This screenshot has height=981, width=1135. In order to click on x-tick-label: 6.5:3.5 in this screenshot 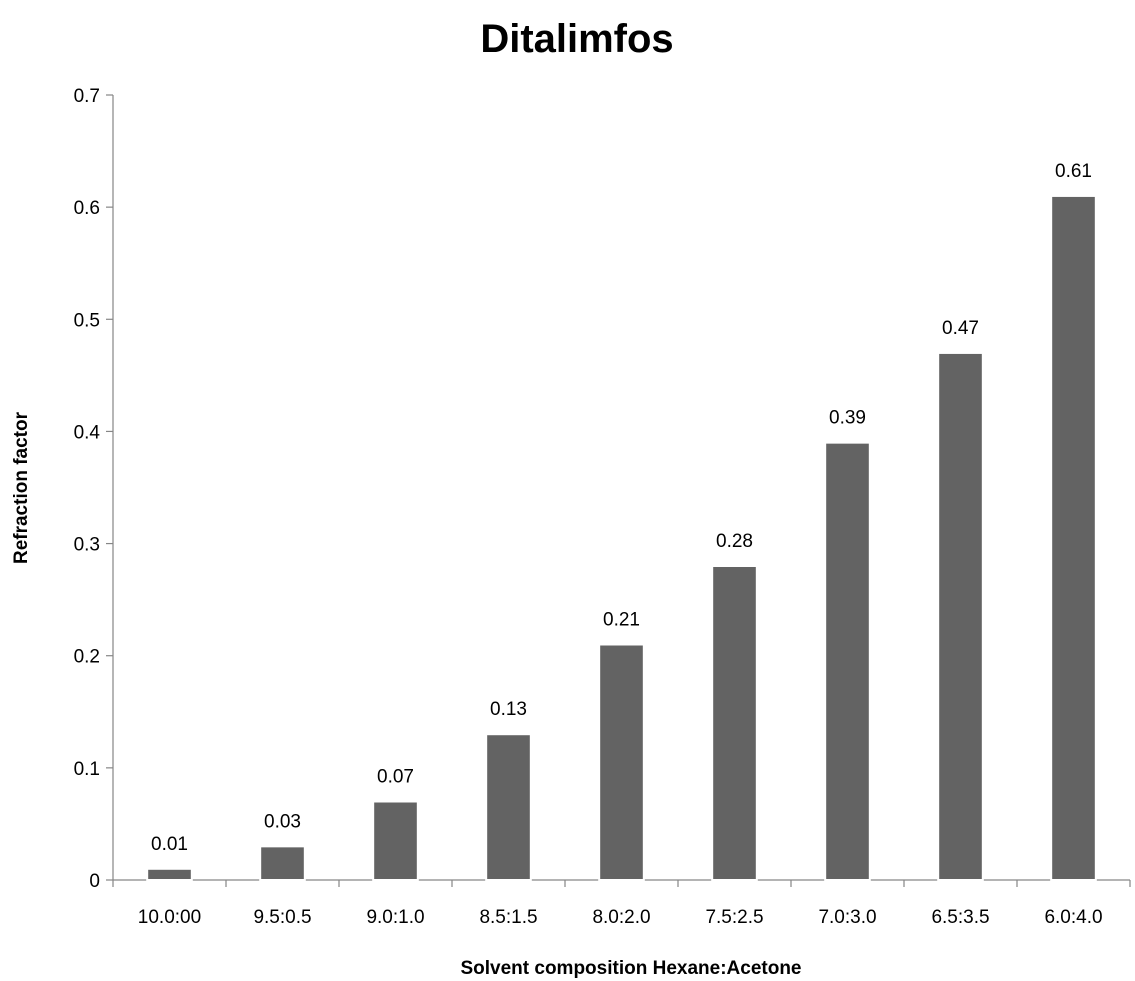, I will do `click(960, 917)`.